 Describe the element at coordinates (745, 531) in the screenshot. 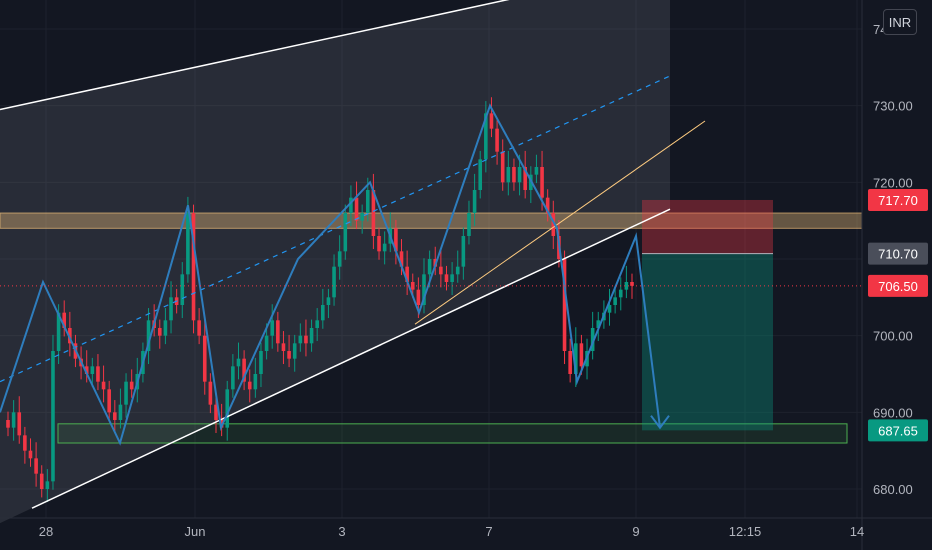

I see `x-tick-label: 12:15` at that location.